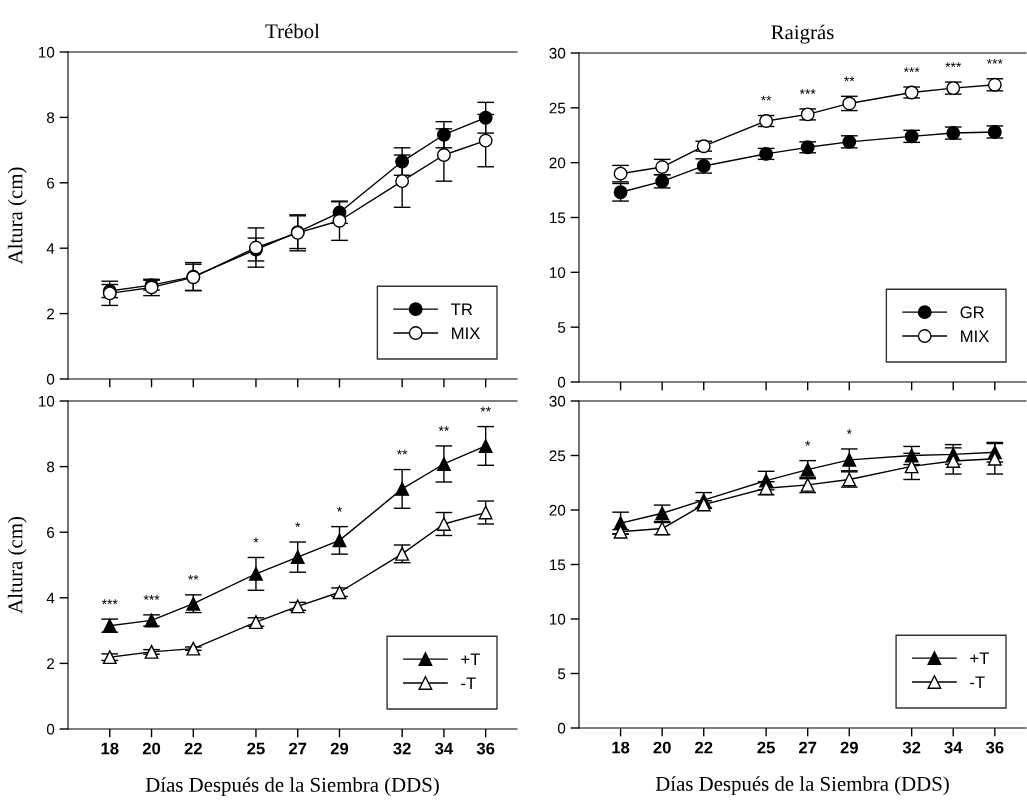  I want to click on legend-label: GR, so click(972, 312).